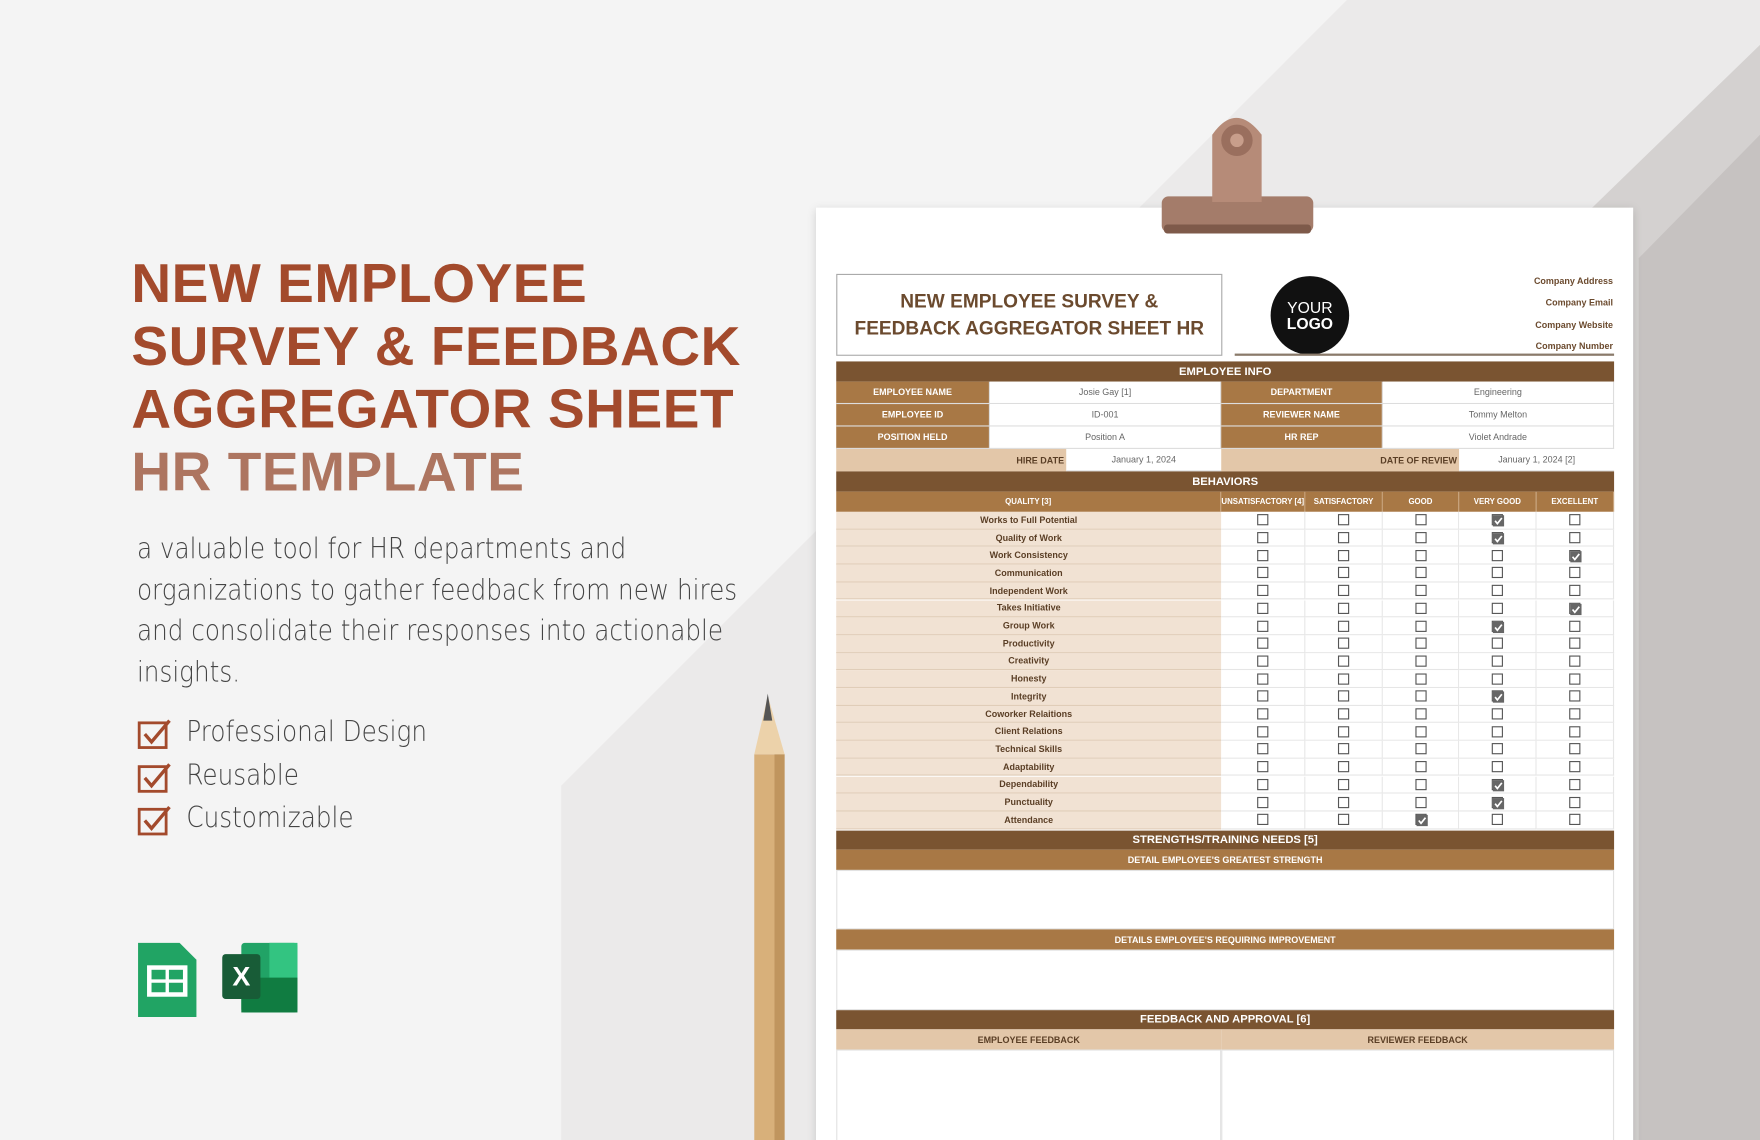  What do you see at coordinates (1029, 679) in the screenshot?
I see `row-label: Honesty` at bounding box center [1029, 679].